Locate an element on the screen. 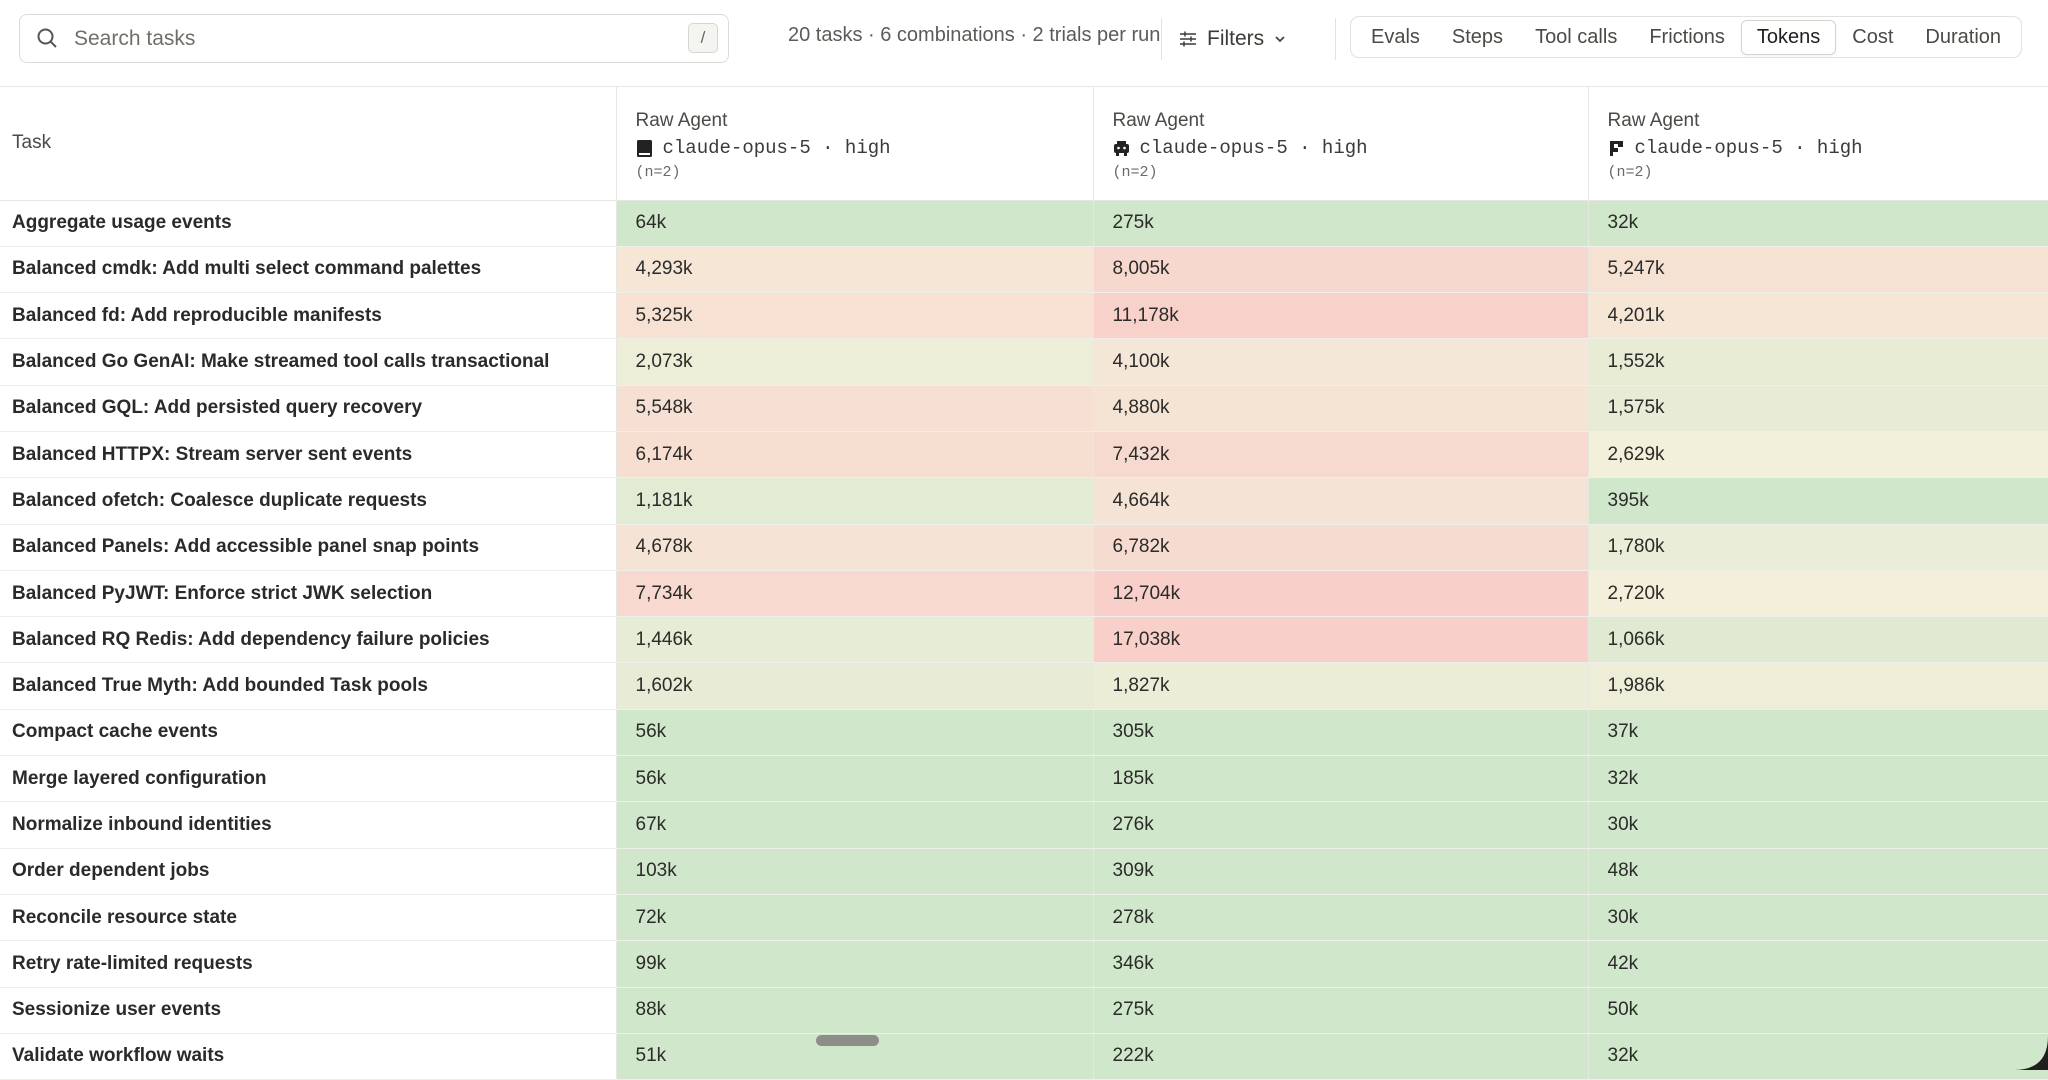  token-cell: 99k is located at coordinates (855, 964).